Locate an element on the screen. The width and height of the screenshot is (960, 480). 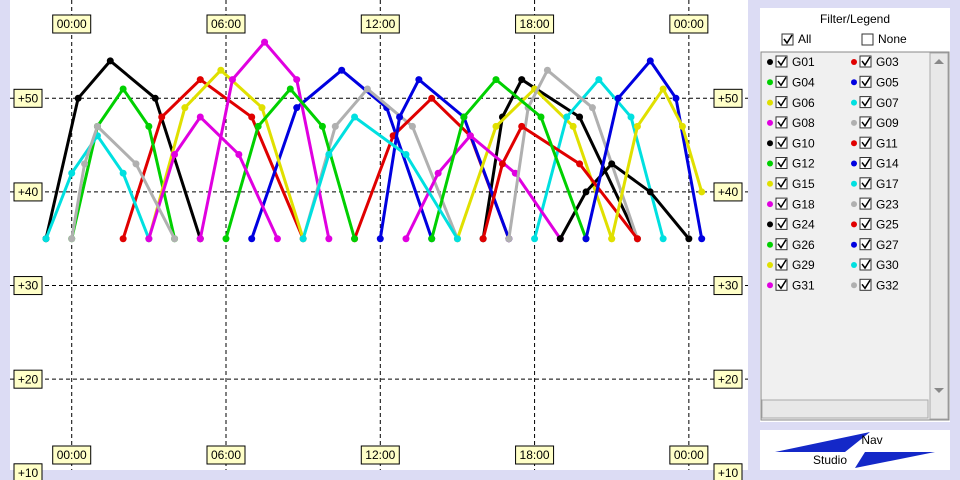
h-scrollbar is located at coordinates (845, 409).